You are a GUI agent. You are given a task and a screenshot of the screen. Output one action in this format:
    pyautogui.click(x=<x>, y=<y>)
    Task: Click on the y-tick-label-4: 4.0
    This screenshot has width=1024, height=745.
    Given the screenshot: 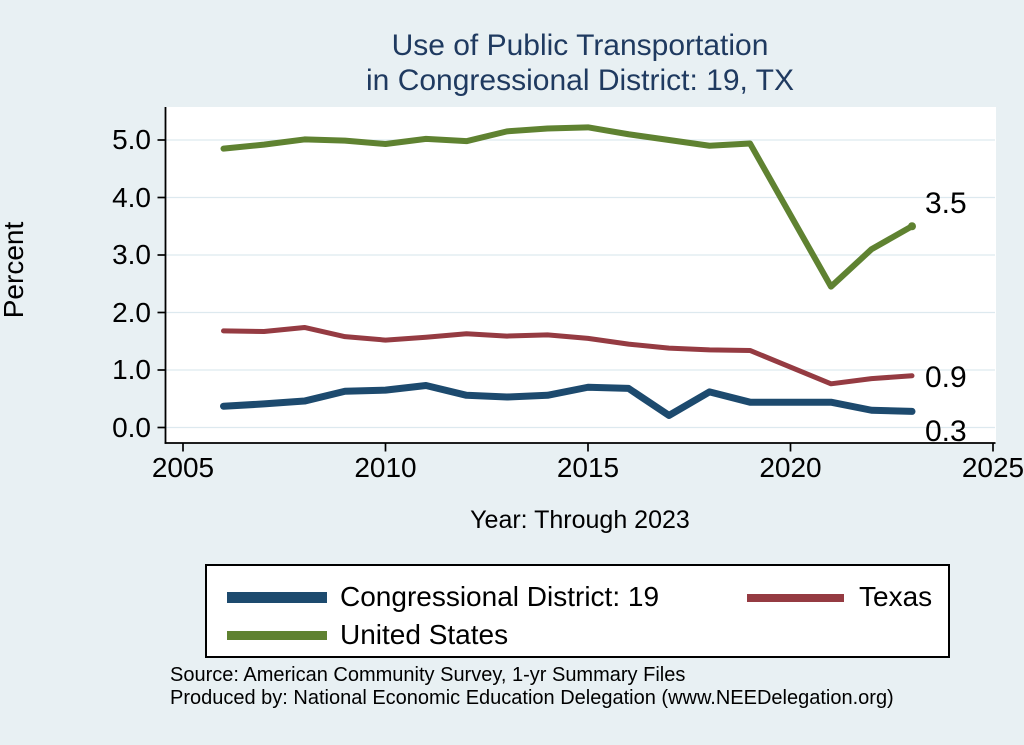 What is the action you would take?
    pyautogui.click(x=131, y=197)
    